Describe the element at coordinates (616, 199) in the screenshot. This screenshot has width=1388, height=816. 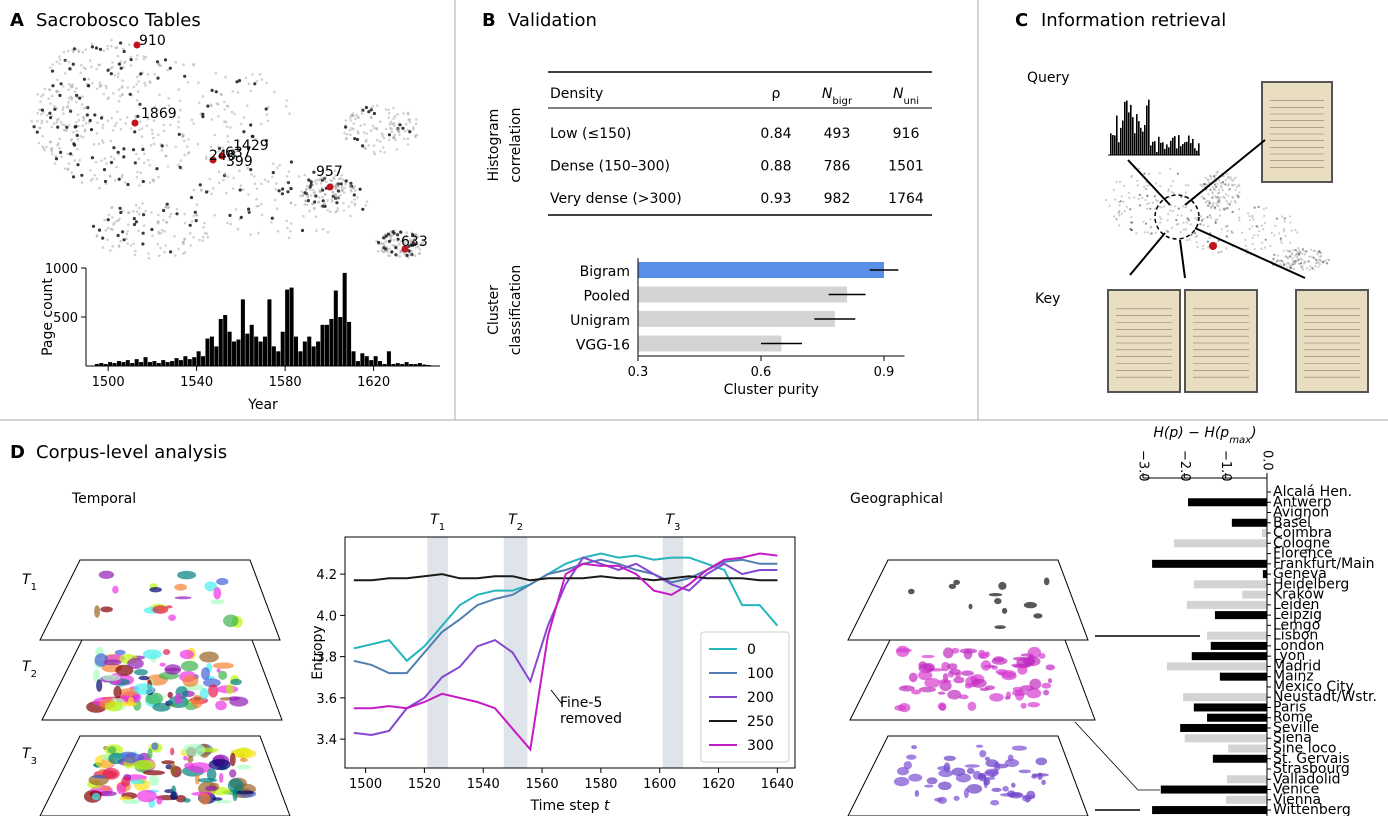
I see `table-cell: Very dense (>300)` at that location.